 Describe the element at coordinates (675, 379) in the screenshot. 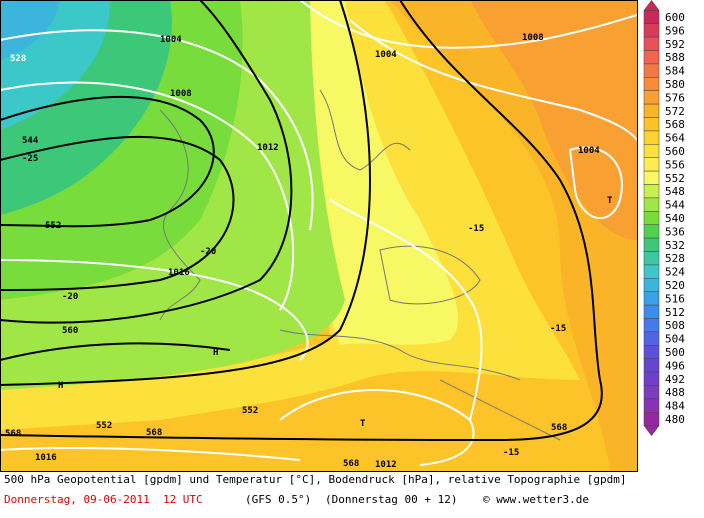

I see `colorbar-label: 492` at that location.